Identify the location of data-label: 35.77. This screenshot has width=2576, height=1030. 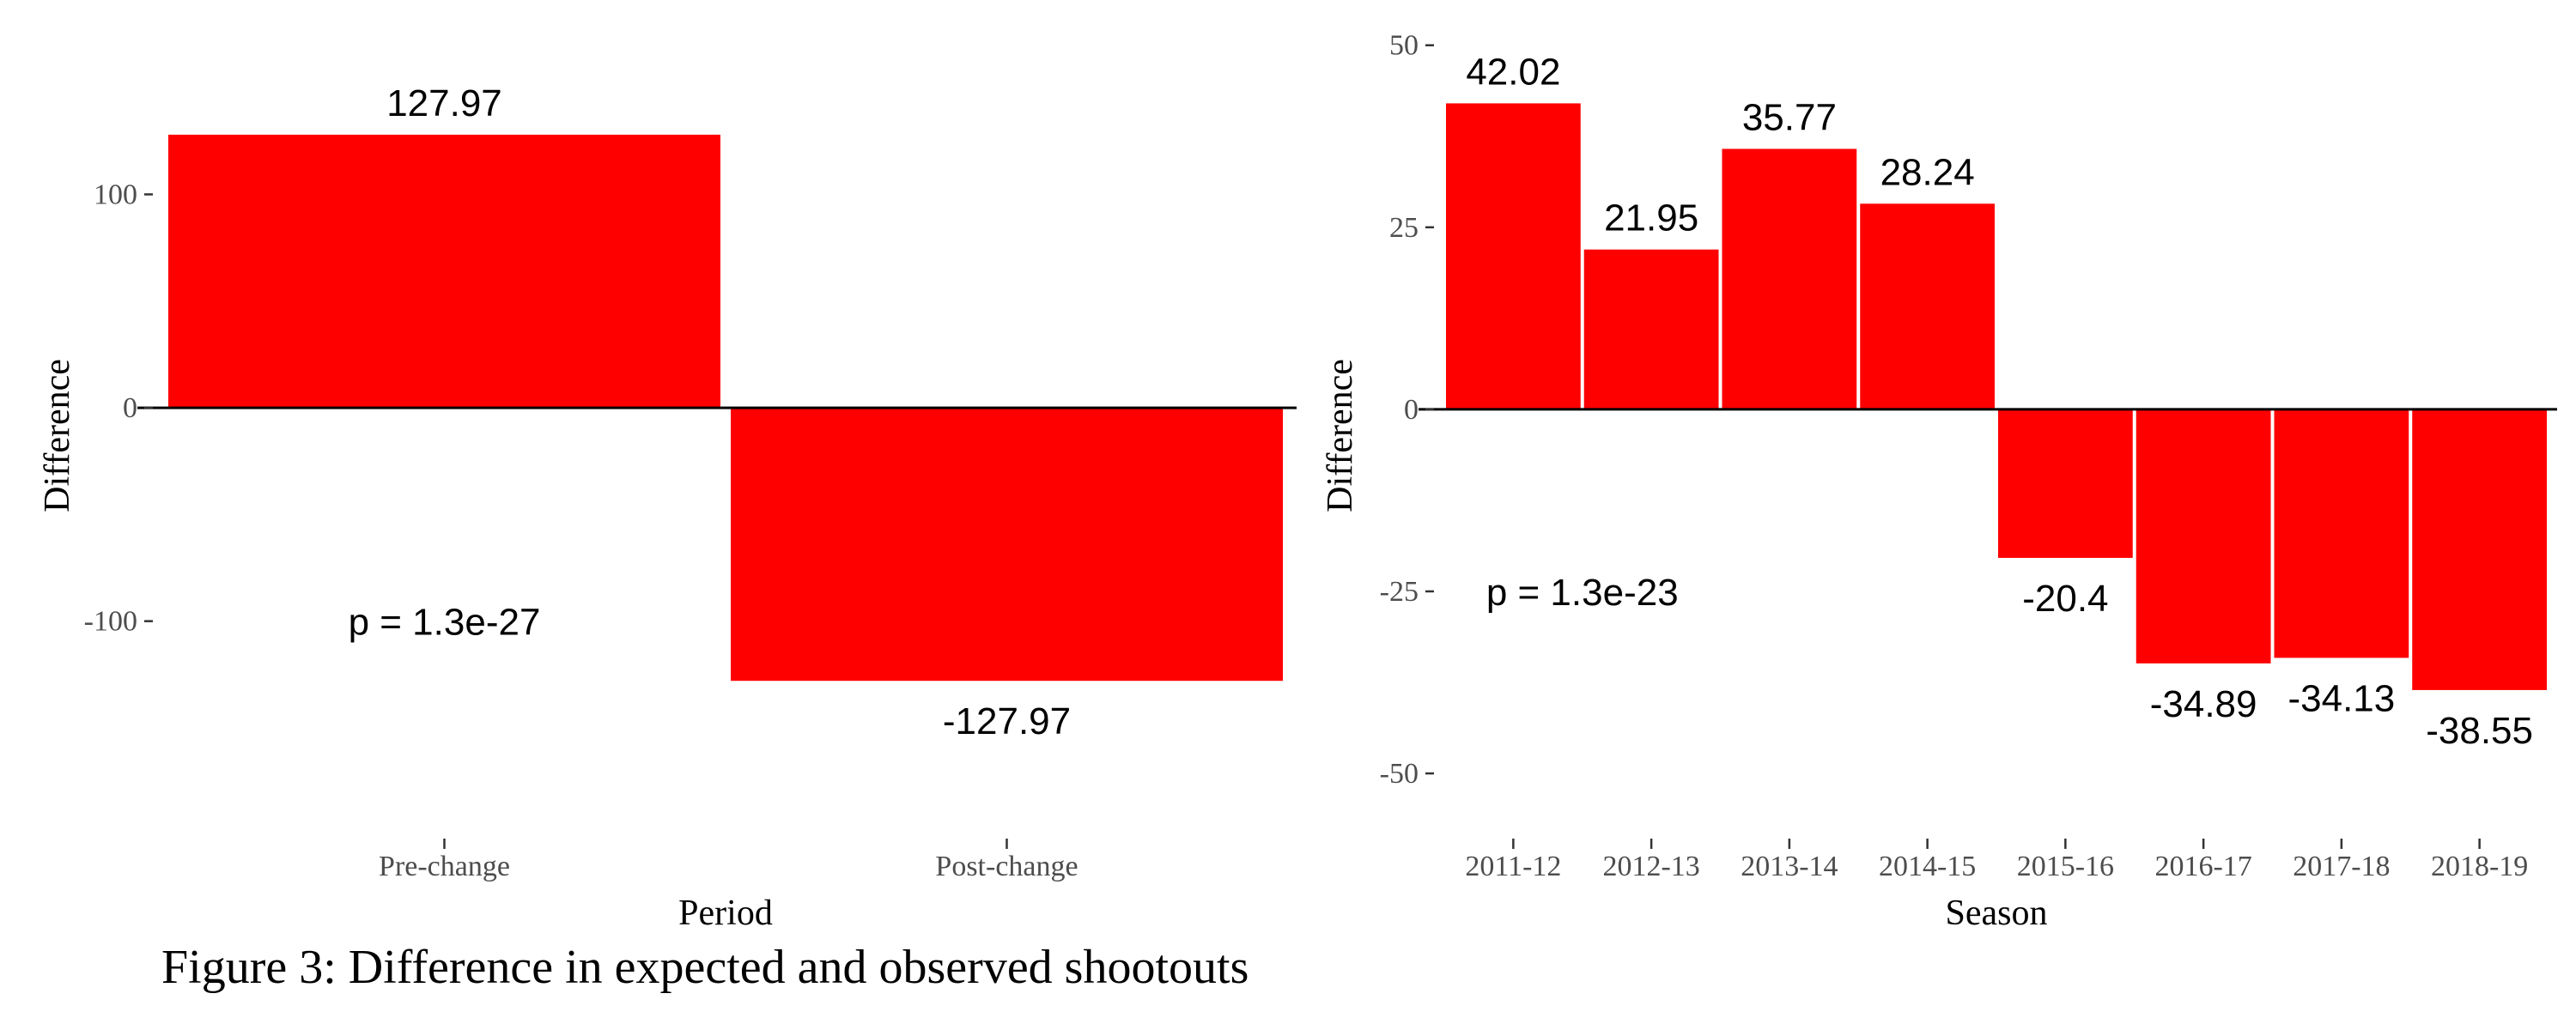
(1790, 117).